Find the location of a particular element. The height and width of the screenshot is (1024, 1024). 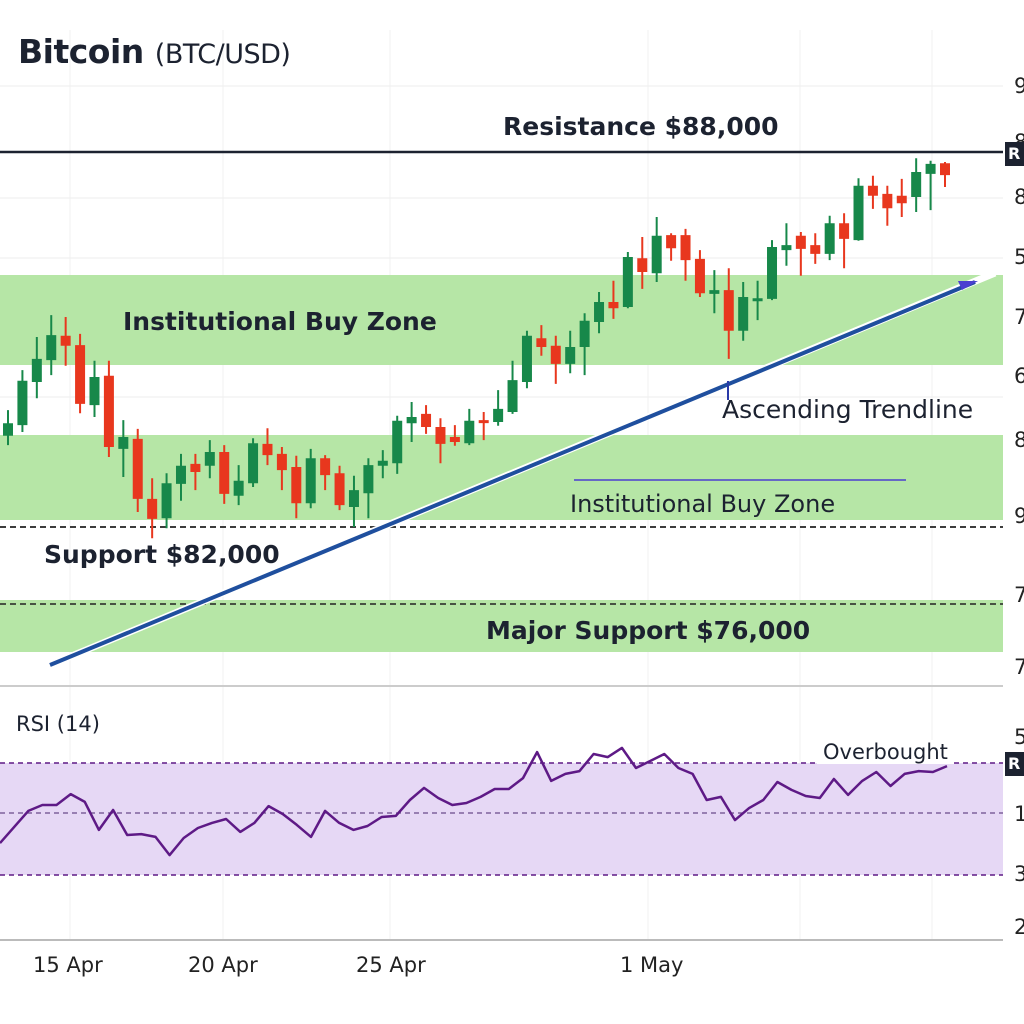

x-tick: 25 Apr is located at coordinates (391, 965).